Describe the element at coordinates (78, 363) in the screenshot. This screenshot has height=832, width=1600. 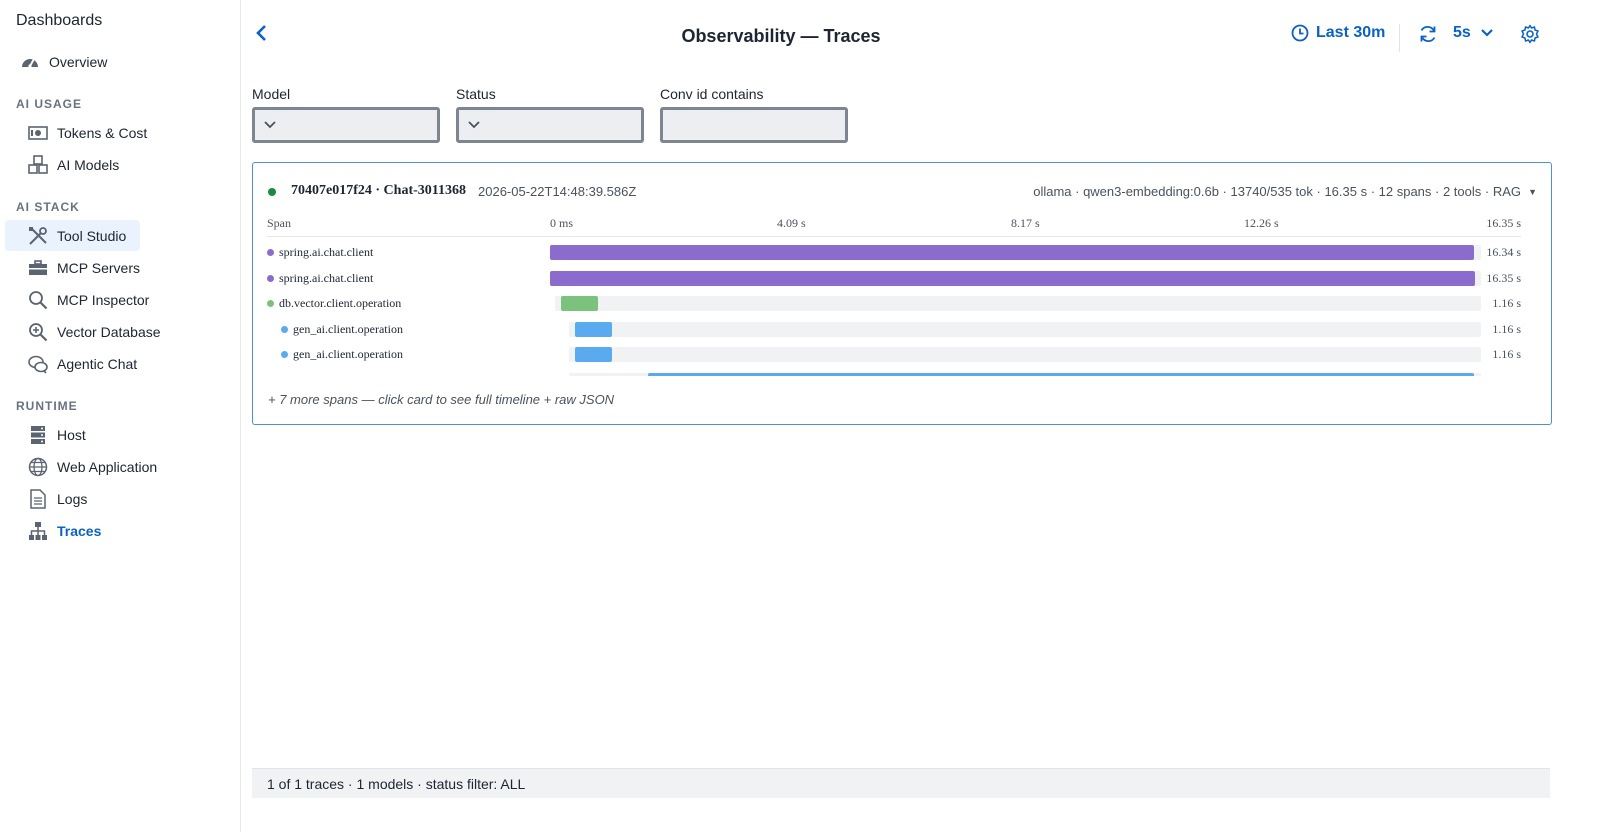
I see `sidebar-item-agentic-chat: Agentic Chat` at that location.